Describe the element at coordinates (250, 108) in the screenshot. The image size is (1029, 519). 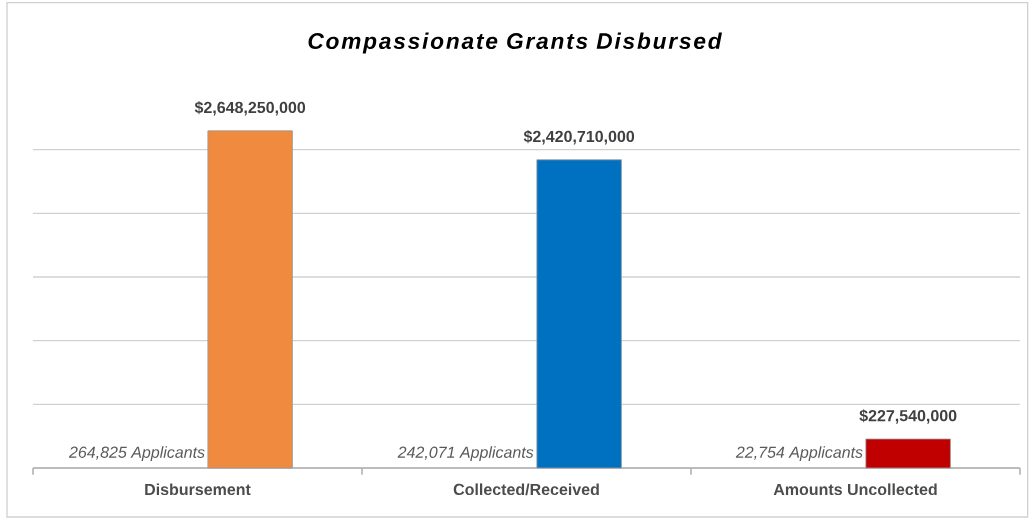
I see `data-label: $2,648,250,000` at that location.